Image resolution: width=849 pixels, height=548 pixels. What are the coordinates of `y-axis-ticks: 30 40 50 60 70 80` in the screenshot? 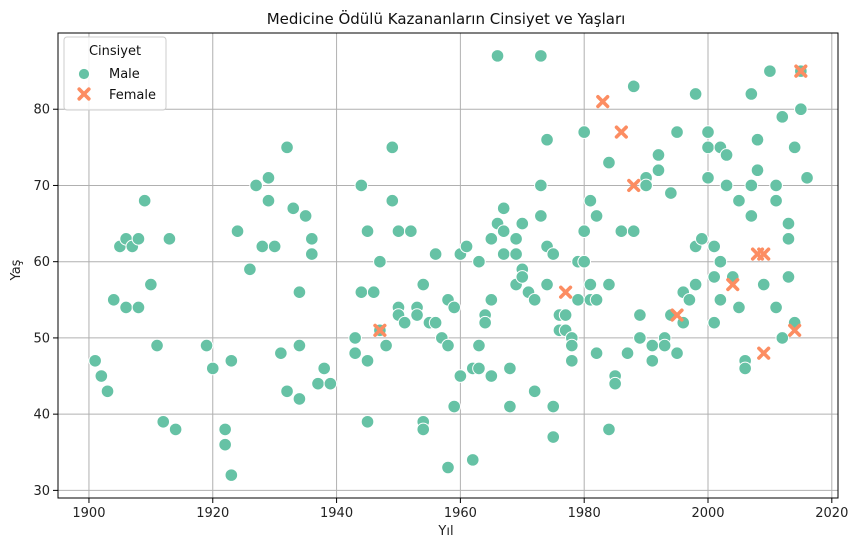 It's located at (45, 301).